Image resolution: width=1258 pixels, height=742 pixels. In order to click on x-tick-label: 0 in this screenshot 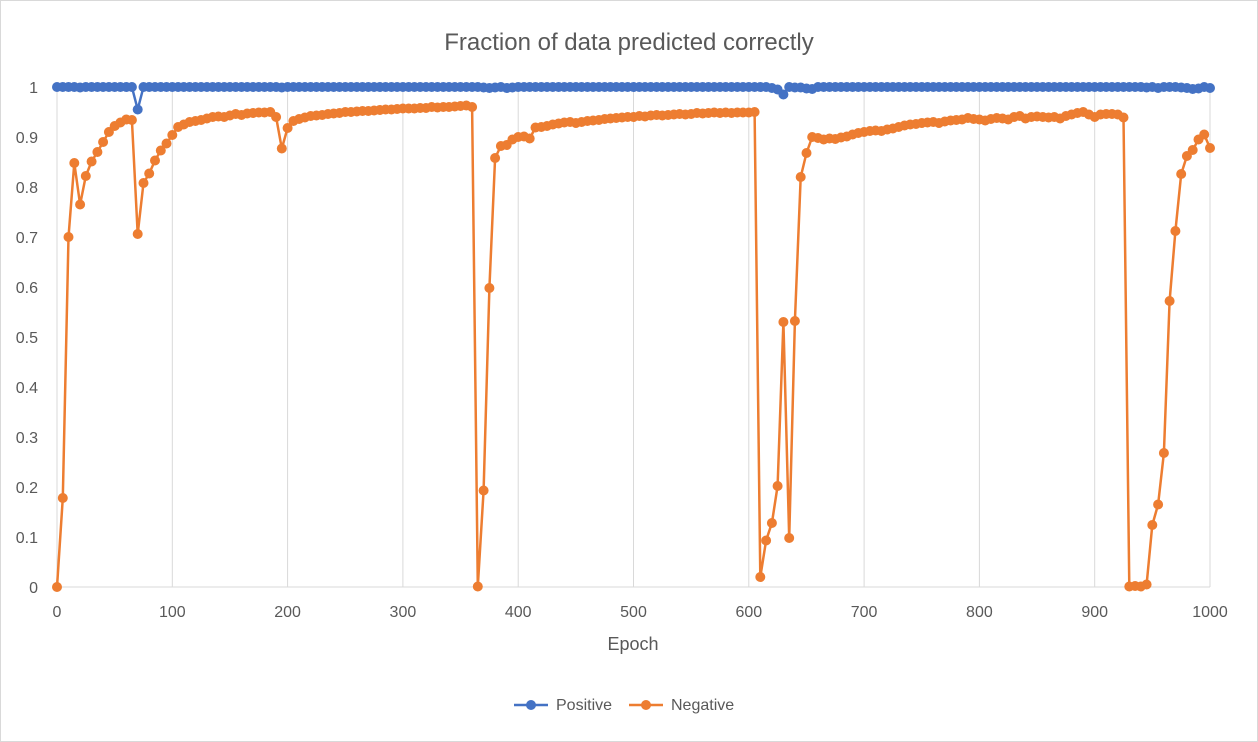, I will do `click(57, 612)`.